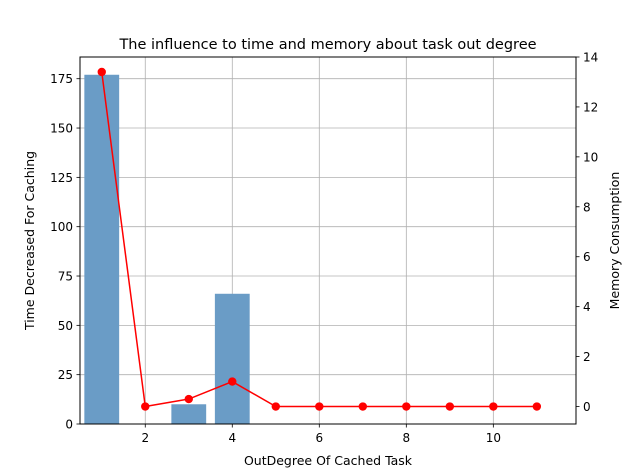 The image size is (640, 476). What do you see at coordinates (61, 178) in the screenshot?
I see `y-tick-label: 125` at bounding box center [61, 178].